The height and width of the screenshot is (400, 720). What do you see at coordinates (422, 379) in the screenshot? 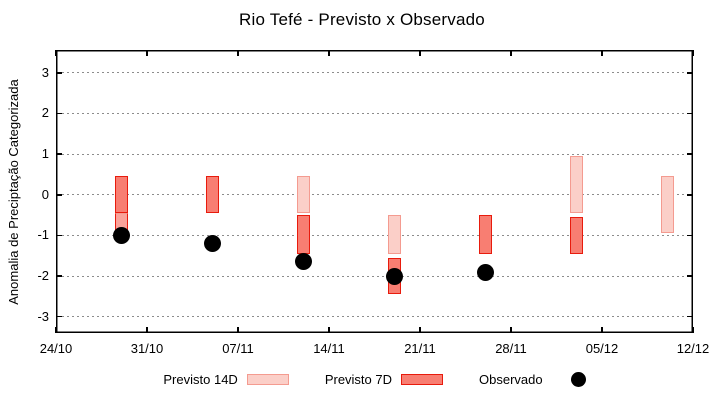
I see `legend-swatch-previsto7d` at bounding box center [422, 379].